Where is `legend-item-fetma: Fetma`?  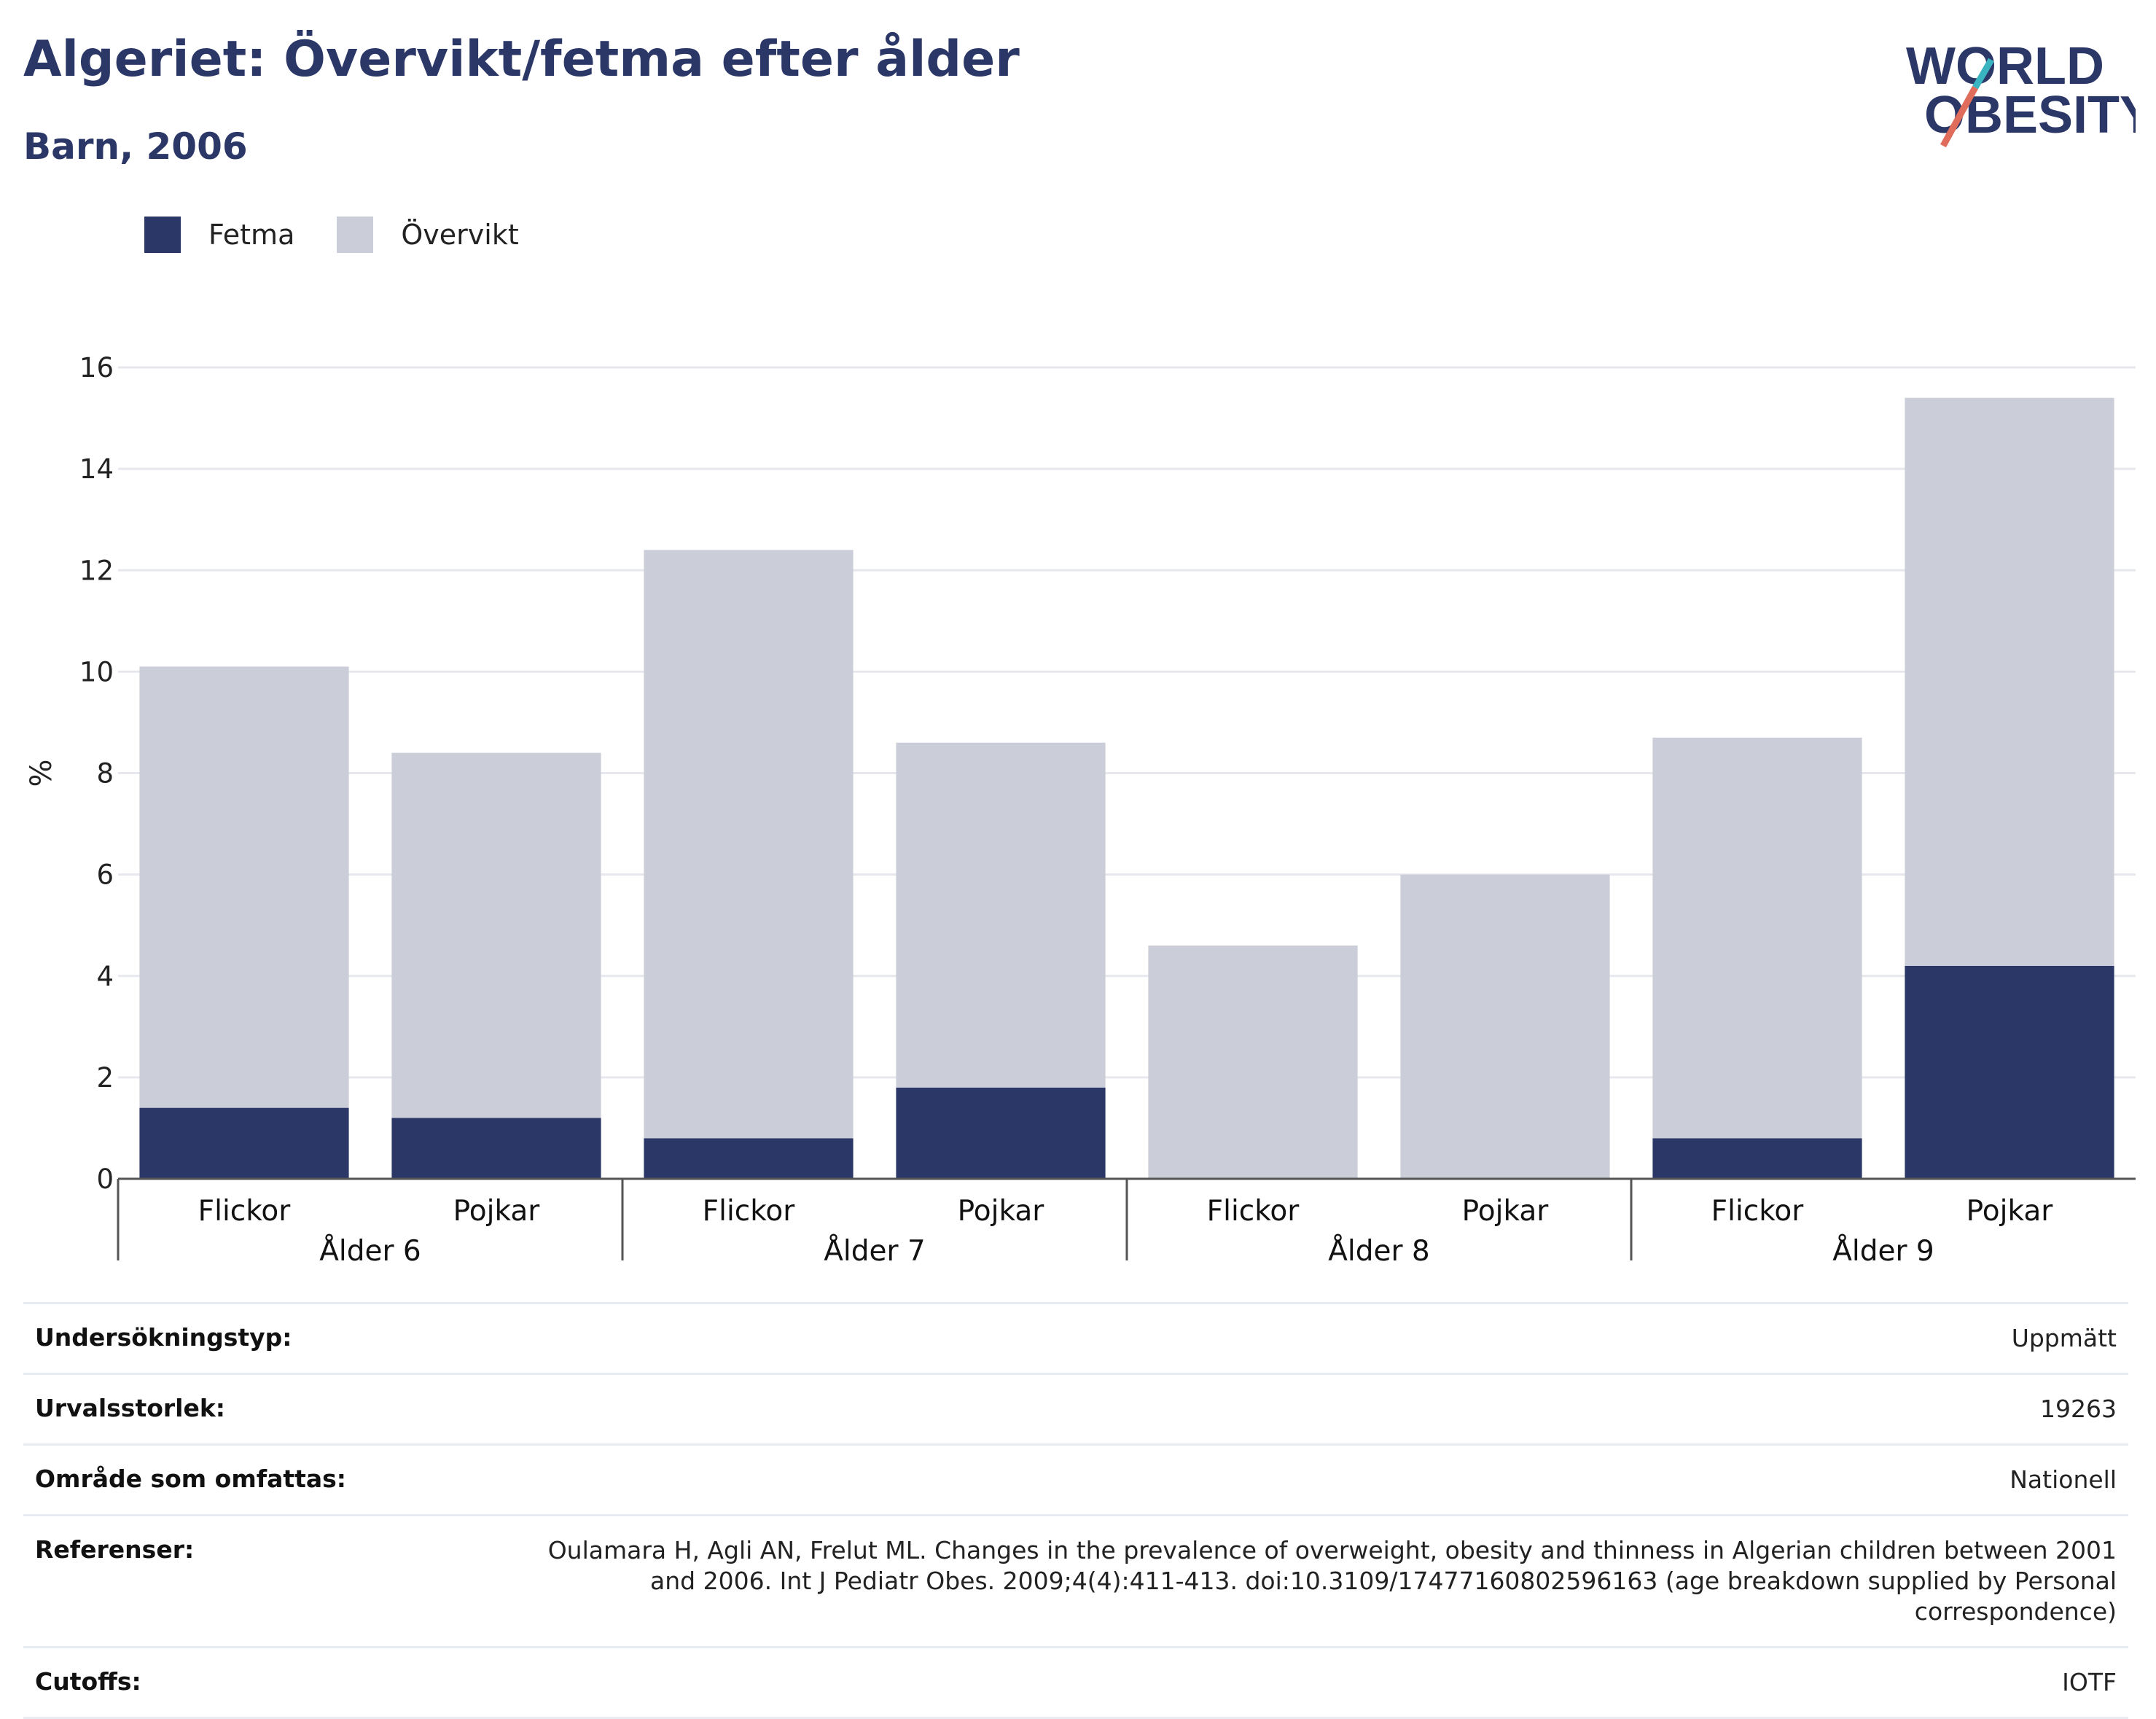 legend-item-fetma: Fetma is located at coordinates (219, 235).